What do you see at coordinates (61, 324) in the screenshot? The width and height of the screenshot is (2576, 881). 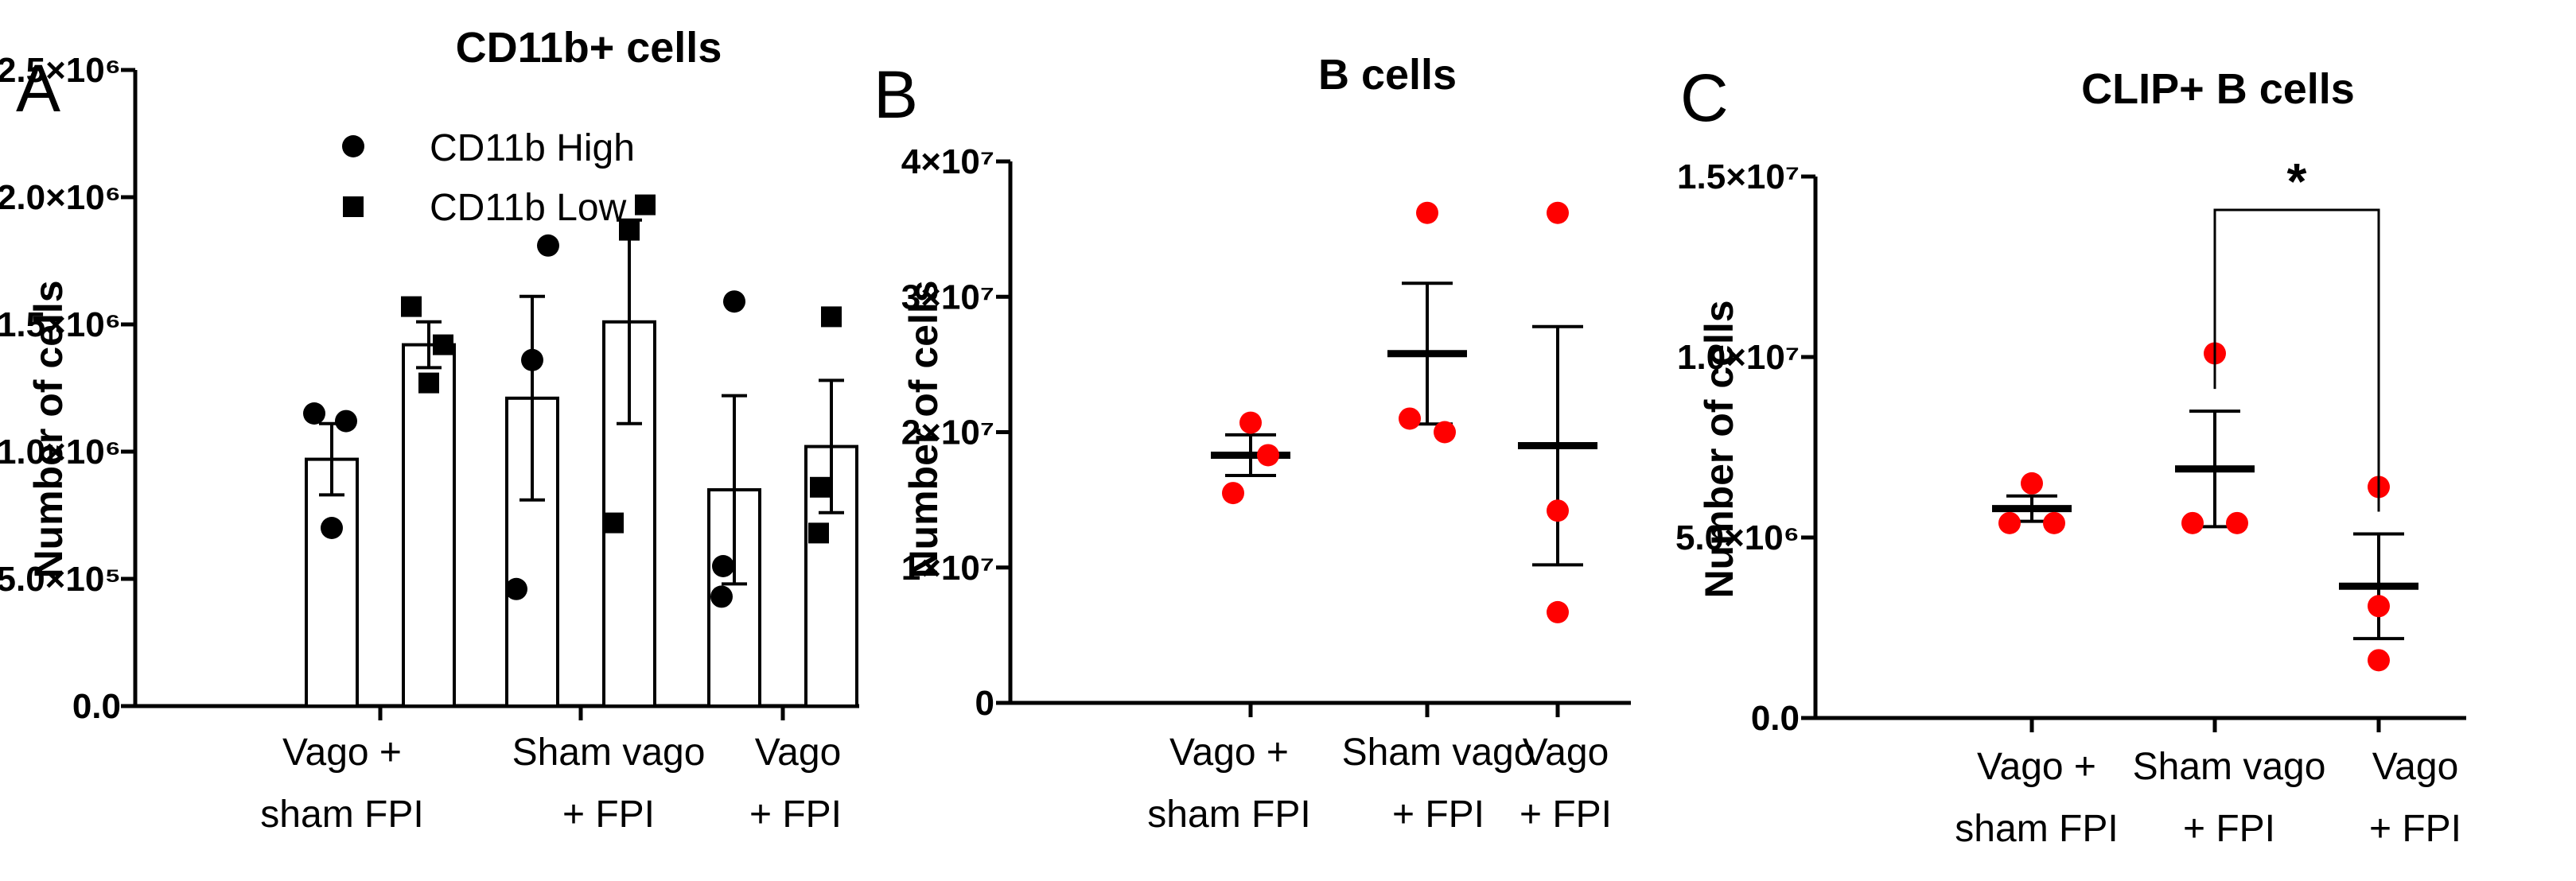 I see `y-tick-label: 1.5×10⁶` at bounding box center [61, 324].